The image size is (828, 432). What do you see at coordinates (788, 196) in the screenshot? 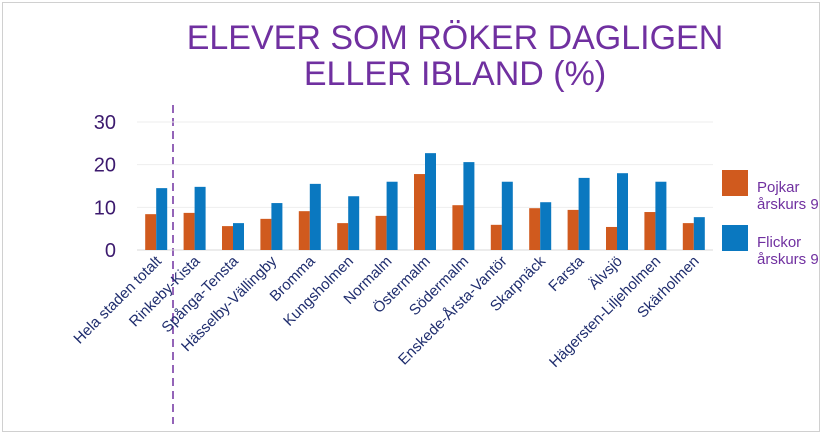
I see `legend-label: Pojkar årskurs 9` at bounding box center [788, 196].